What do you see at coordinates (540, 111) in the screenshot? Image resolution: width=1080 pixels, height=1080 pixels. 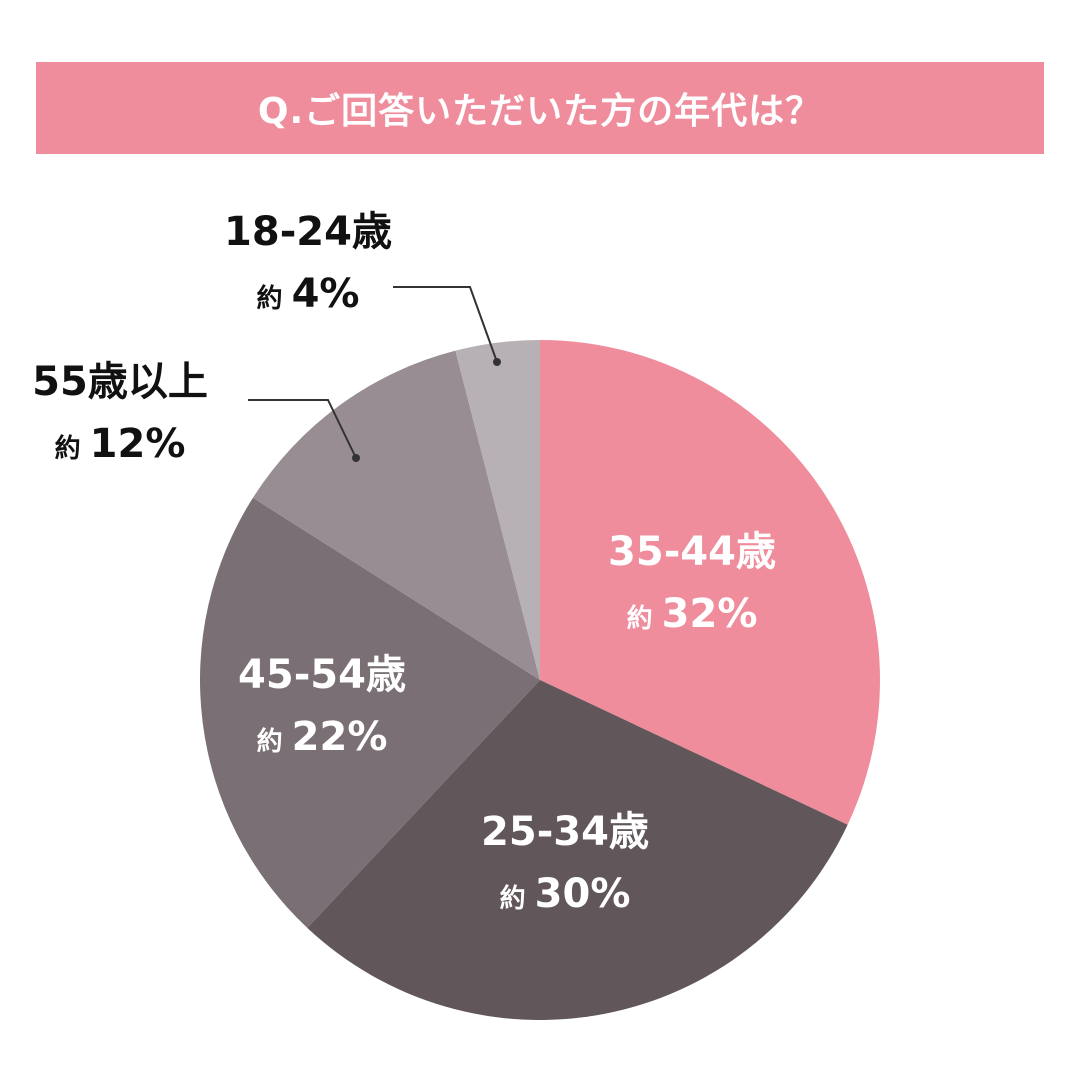 I see `chart-title: Q.ご回答いただいた方の年代は？` at bounding box center [540, 111].